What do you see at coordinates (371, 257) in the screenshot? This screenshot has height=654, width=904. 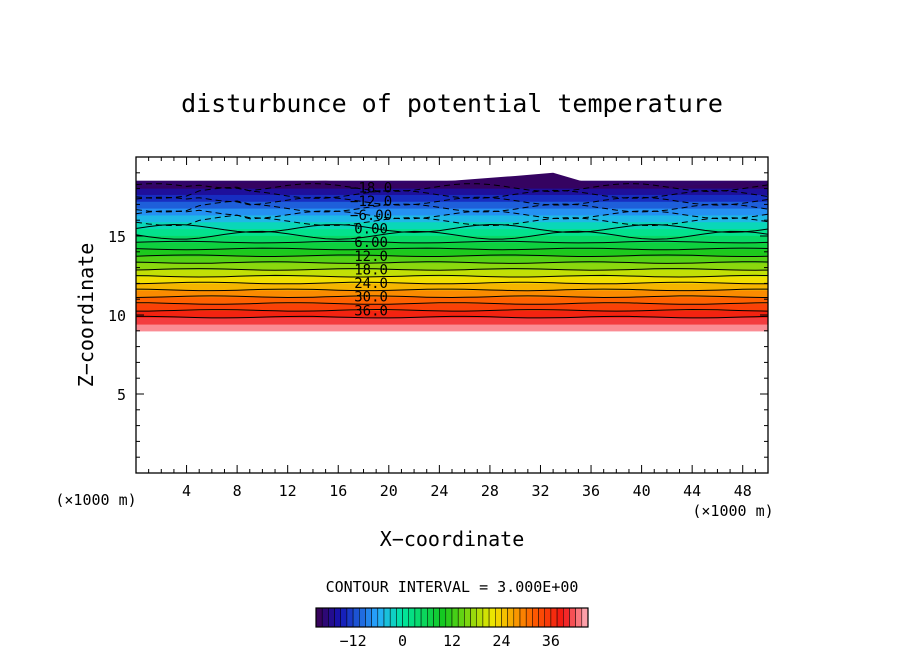 I see `contour-label: 12.0` at bounding box center [371, 257].